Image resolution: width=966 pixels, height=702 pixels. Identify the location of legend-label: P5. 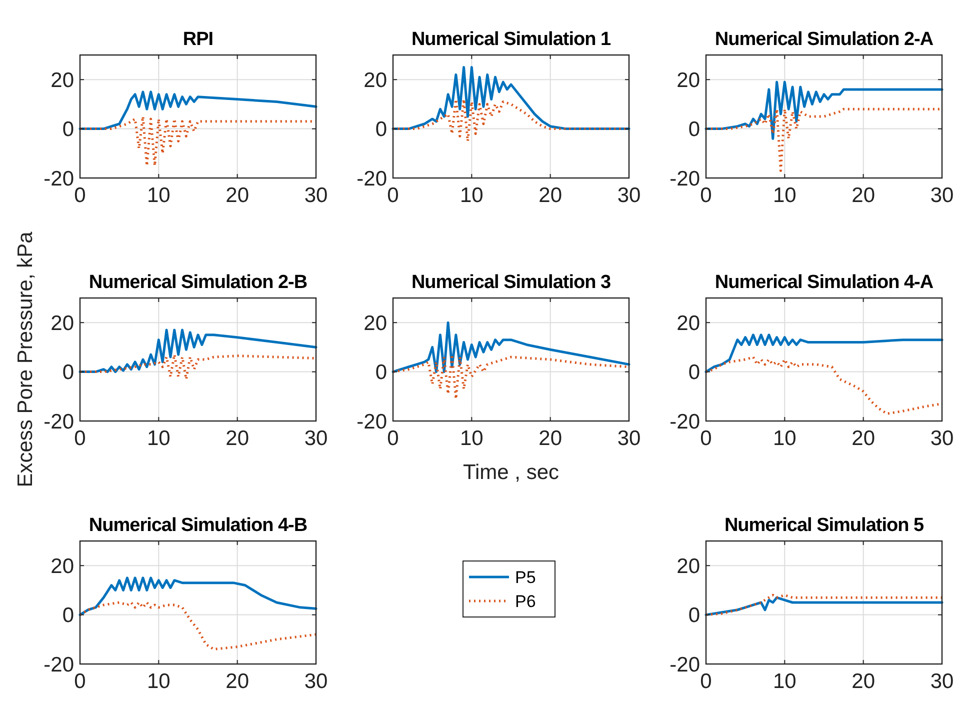
(525, 577).